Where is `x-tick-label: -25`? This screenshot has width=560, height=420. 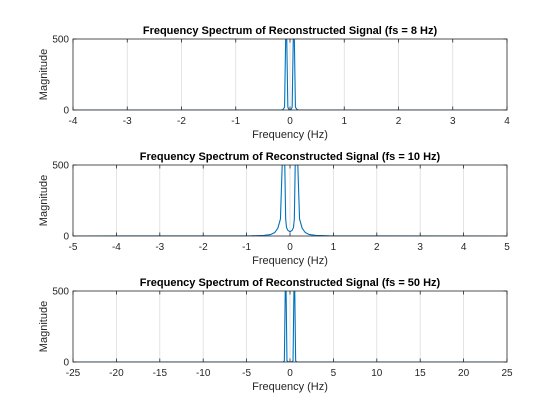 x-tick-label: -25 is located at coordinates (73, 373).